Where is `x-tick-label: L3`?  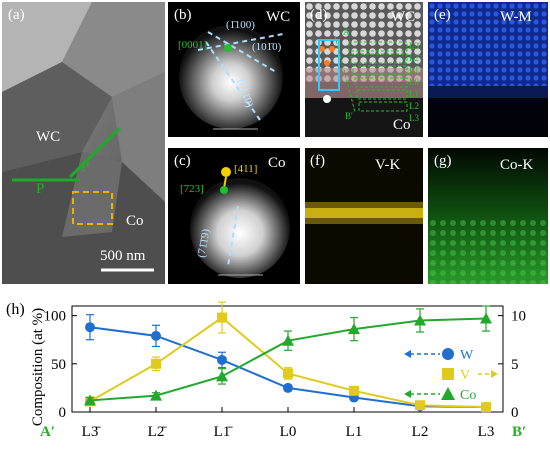 x-tick-label: L3 is located at coordinates (486, 432).